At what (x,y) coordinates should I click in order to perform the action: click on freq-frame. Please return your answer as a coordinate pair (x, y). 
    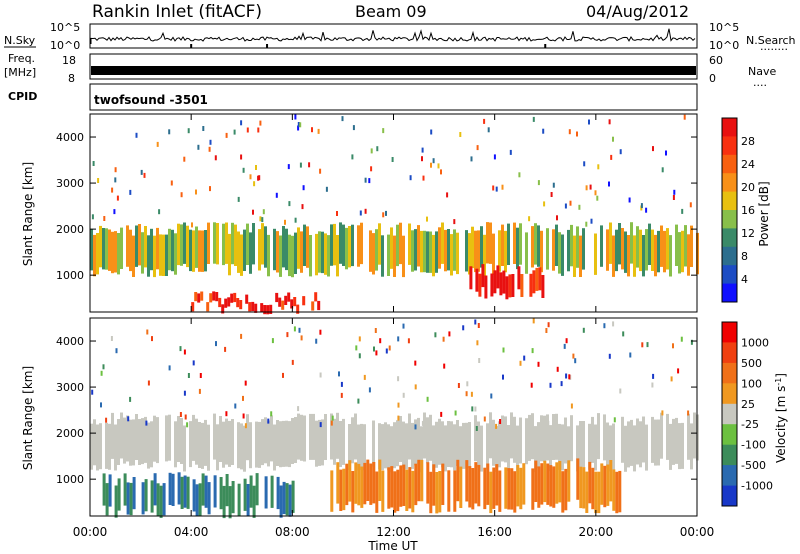
    Looking at the image, I should click on (393, 66).